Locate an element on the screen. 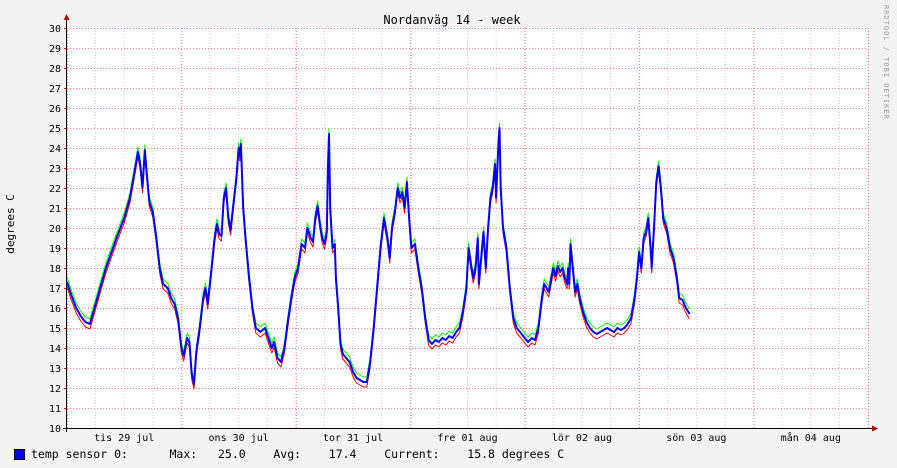 The image size is (897, 468). y-tick-label: 11 is located at coordinates (55, 409).